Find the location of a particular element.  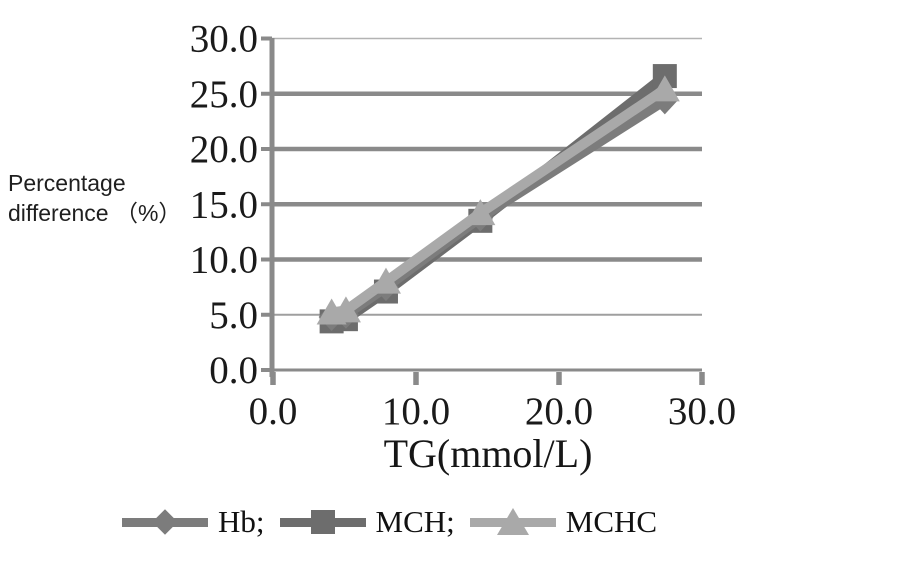

triangle-marker-icon is located at coordinates (512, 521).